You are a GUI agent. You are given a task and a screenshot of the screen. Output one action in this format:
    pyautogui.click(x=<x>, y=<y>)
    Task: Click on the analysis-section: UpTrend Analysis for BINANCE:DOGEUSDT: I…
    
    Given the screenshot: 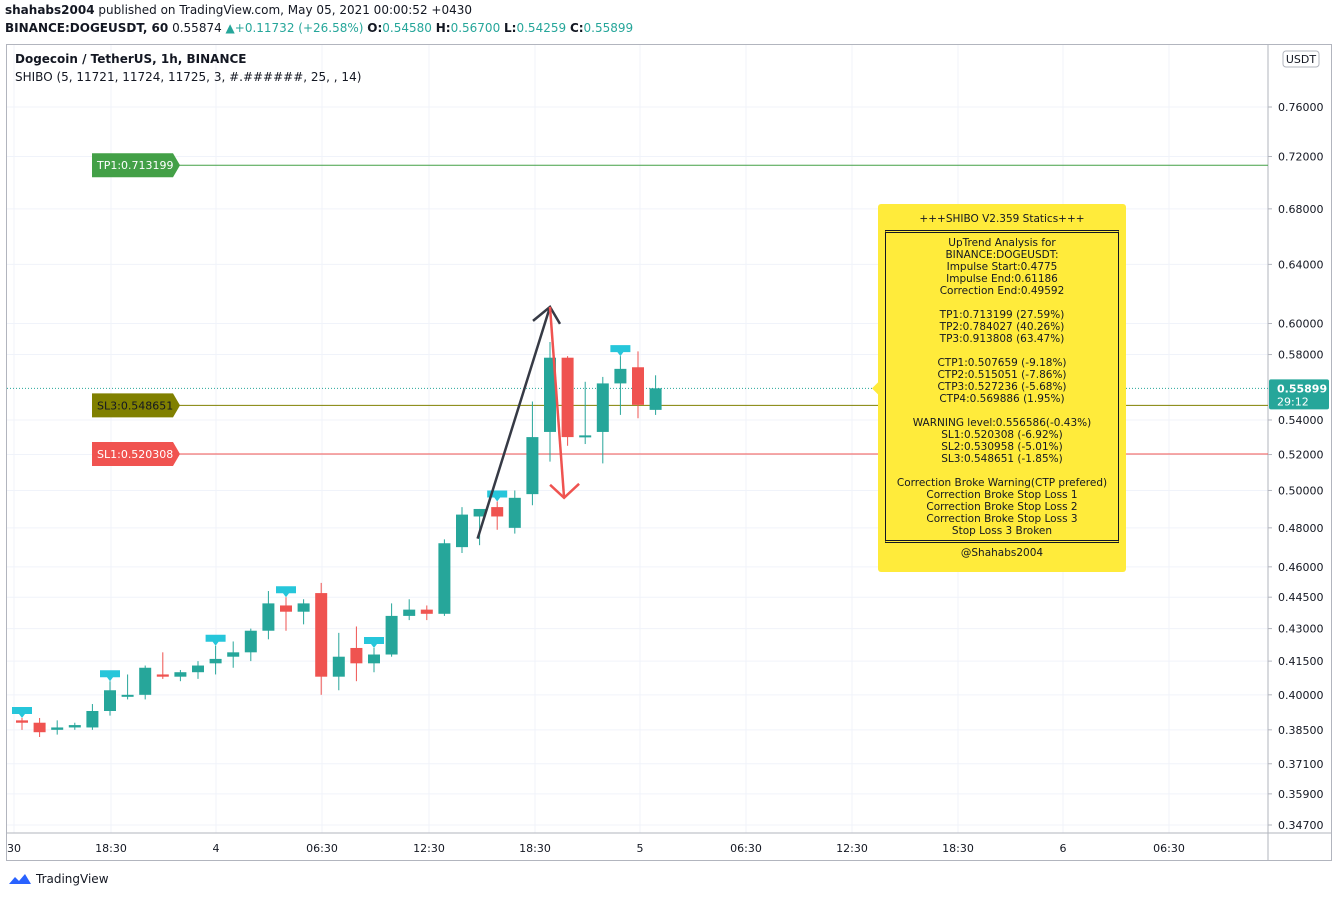 What is the action you would take?
    pyautogui.click(x=1002, y=267)
    